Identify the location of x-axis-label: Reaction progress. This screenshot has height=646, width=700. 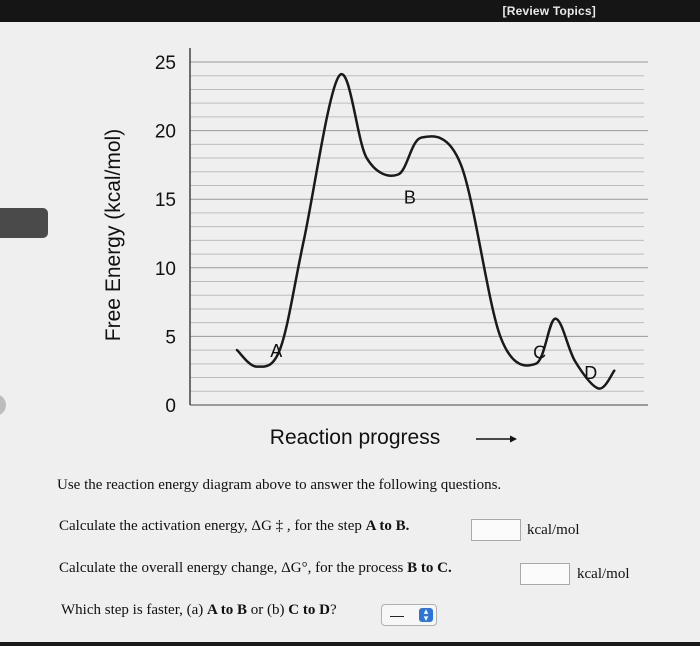
(355, 437).